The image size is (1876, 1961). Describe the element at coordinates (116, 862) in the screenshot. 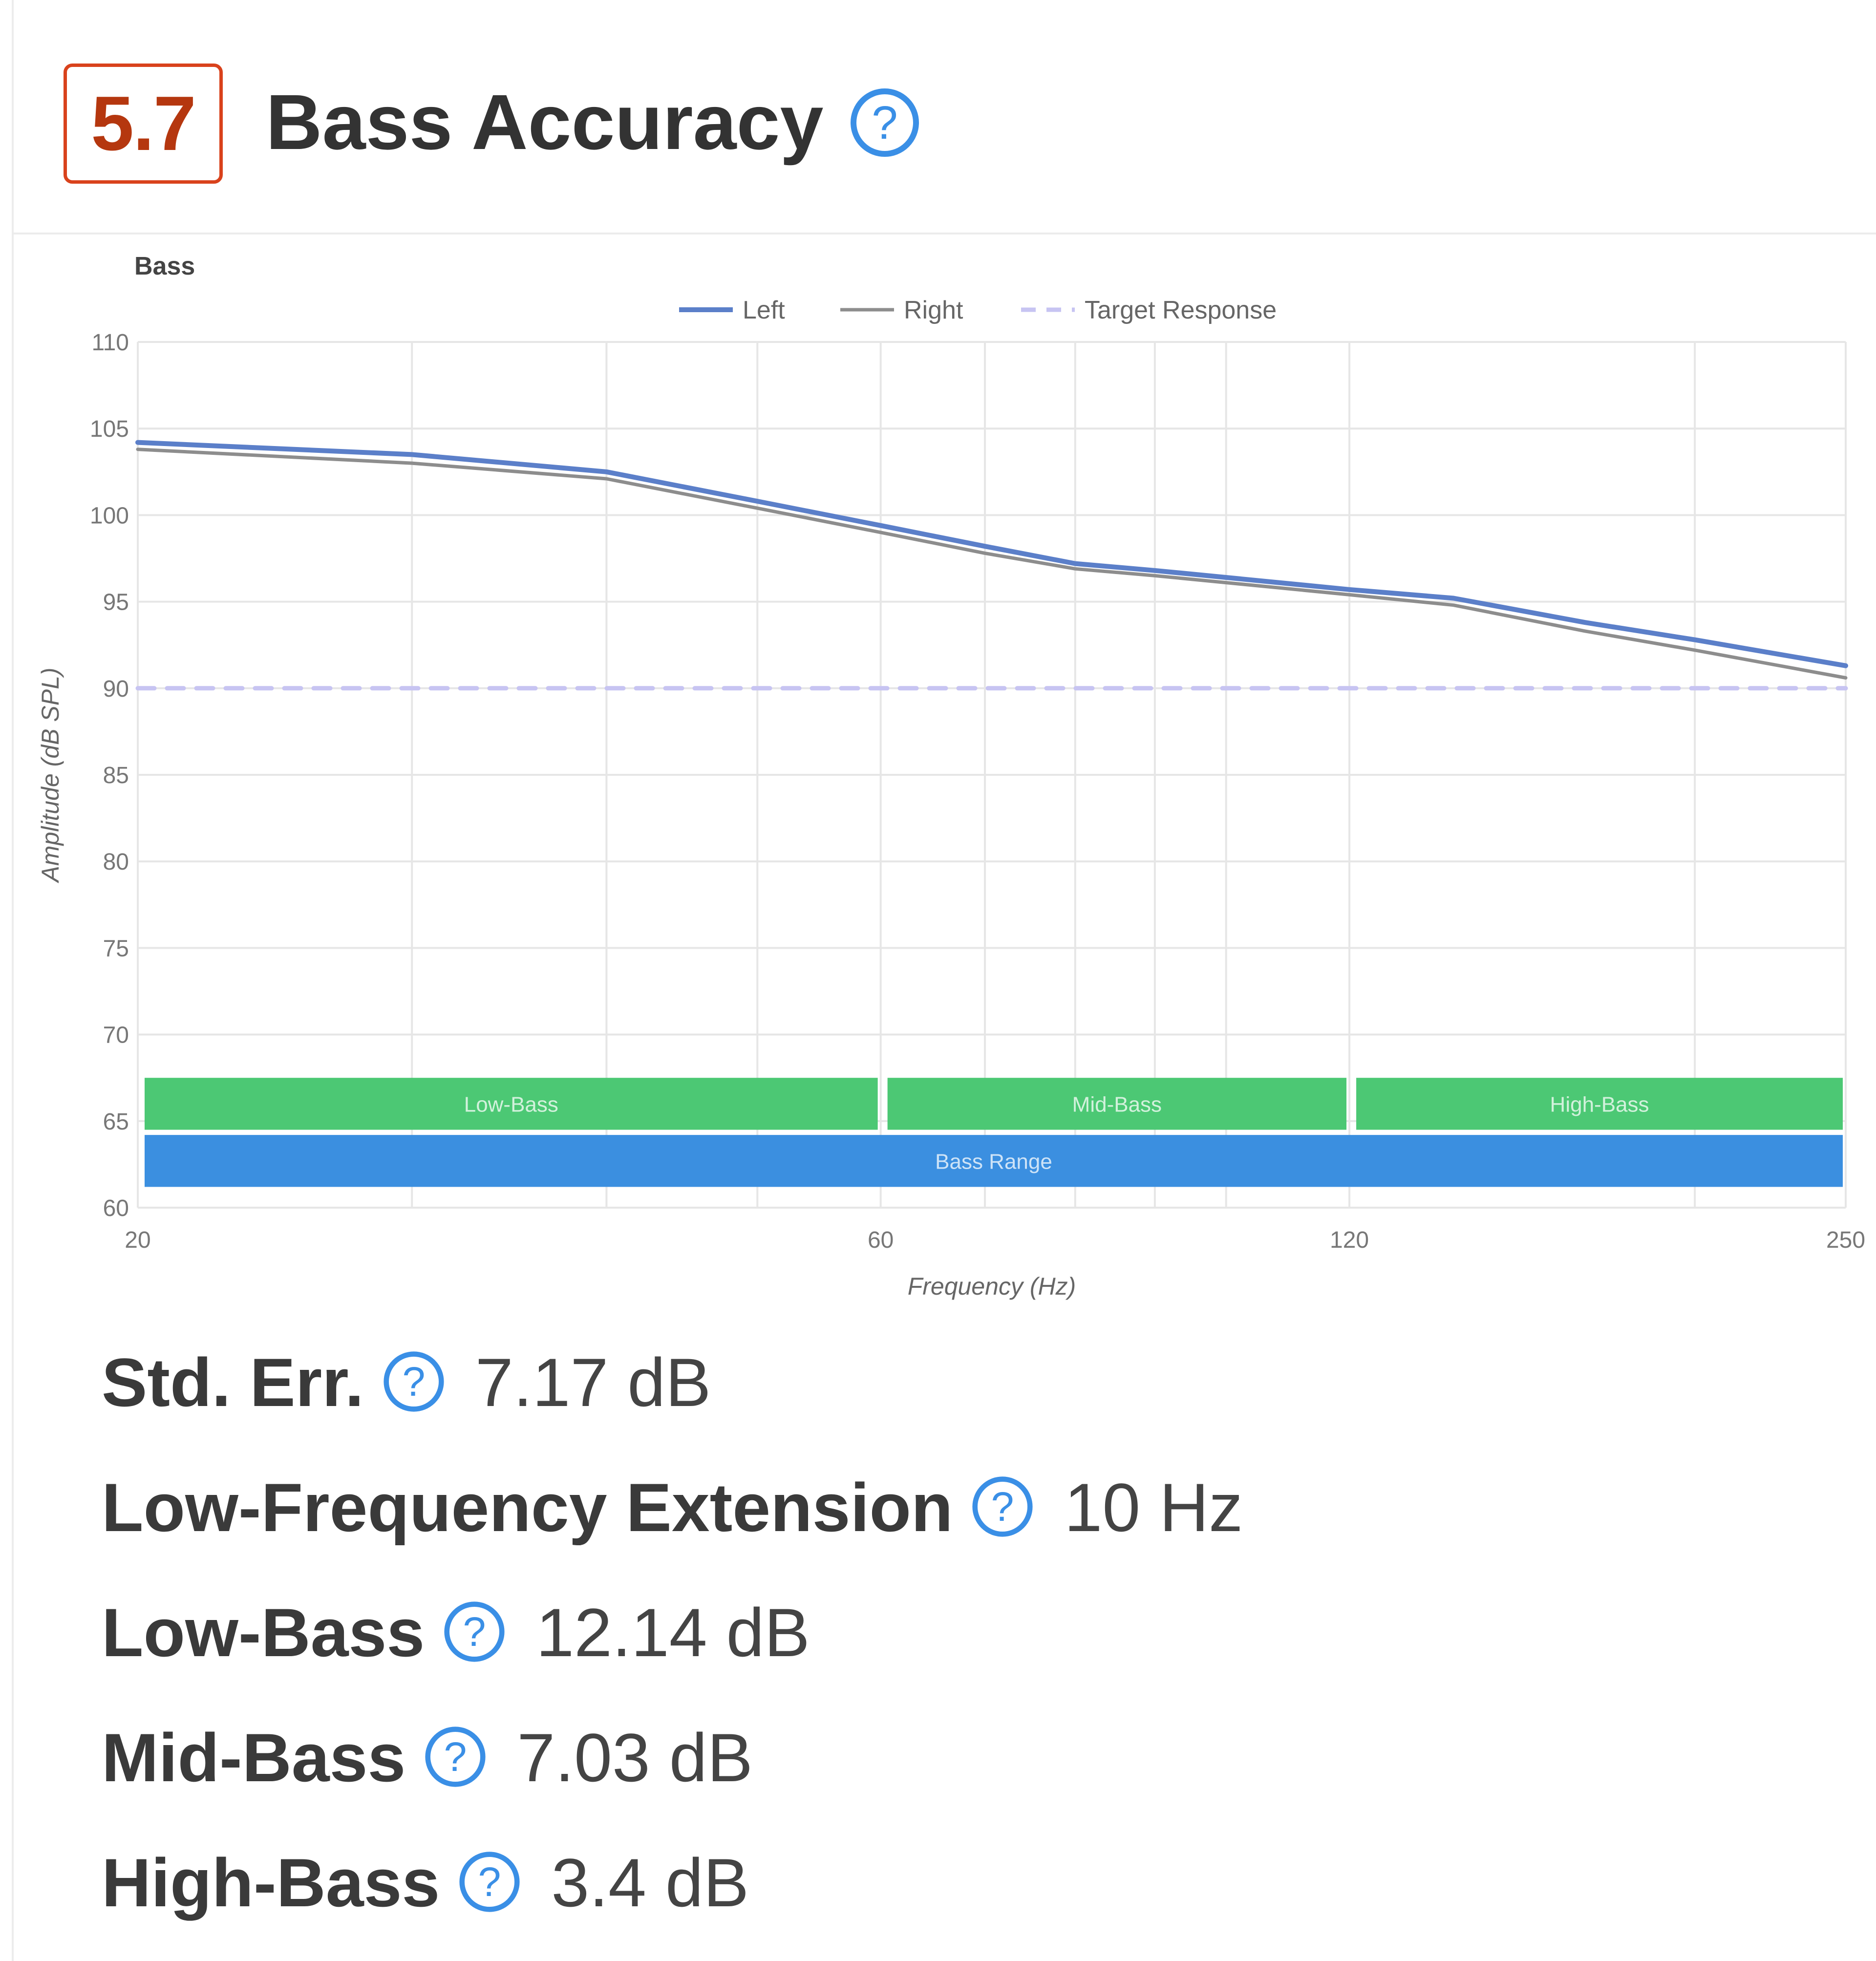

I see `y-tick-label: 80` at that location.